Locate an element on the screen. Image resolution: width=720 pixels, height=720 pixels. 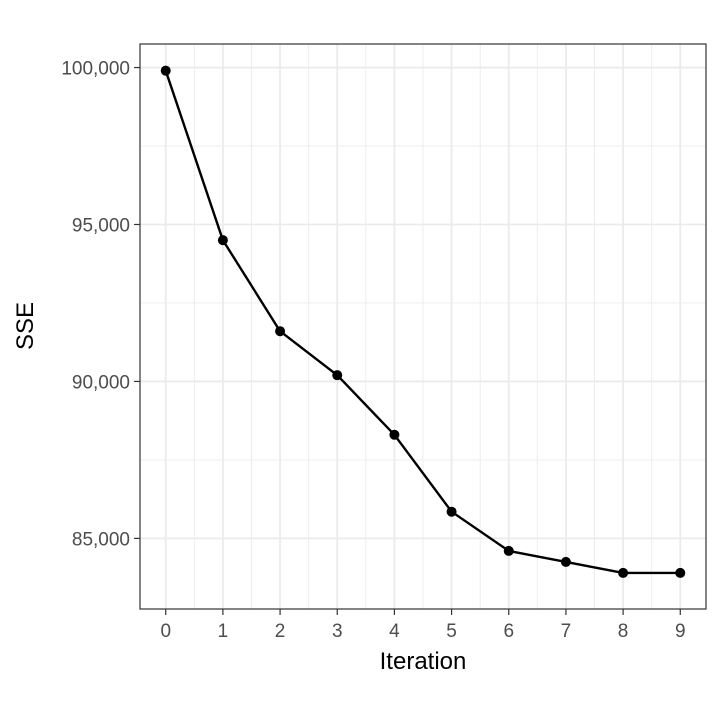
x-tick-label: 0 is located at coordinates (165, 631).